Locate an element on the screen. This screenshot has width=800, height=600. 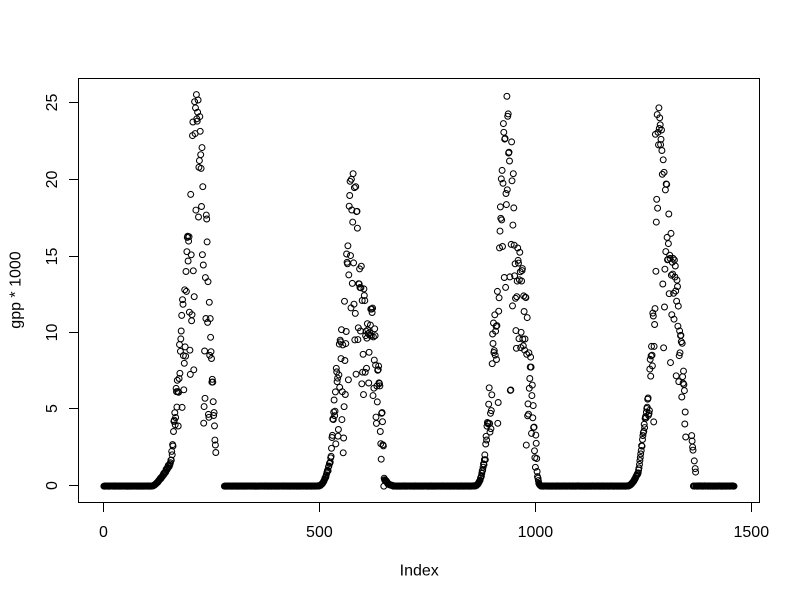
svg-text: 5 is located at coordinates (52, 408).